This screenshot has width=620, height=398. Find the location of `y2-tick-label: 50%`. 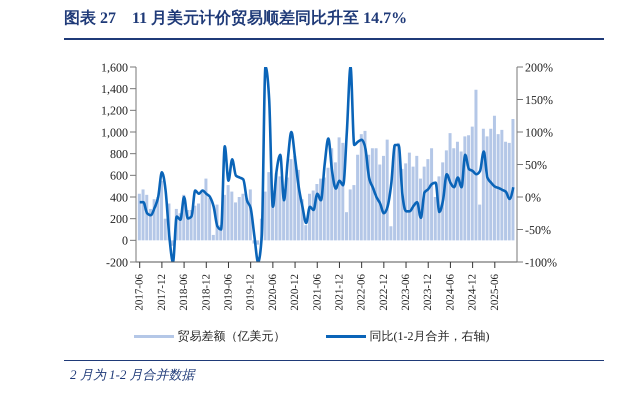

y2-tick-label: 50% is located at coordinates (536, 165).